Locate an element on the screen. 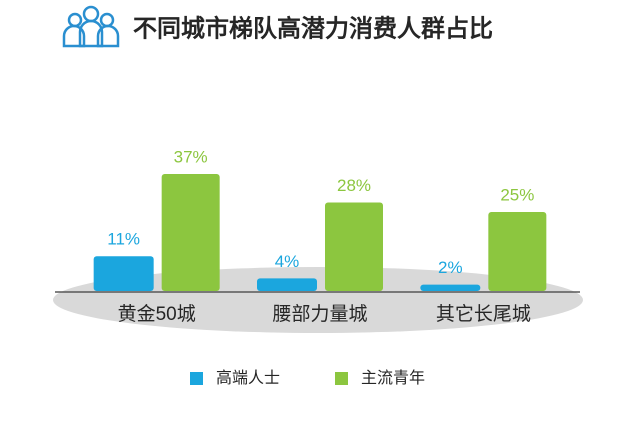  x-tick-label: 其它长尾城 is located at coordinates (483, 314).